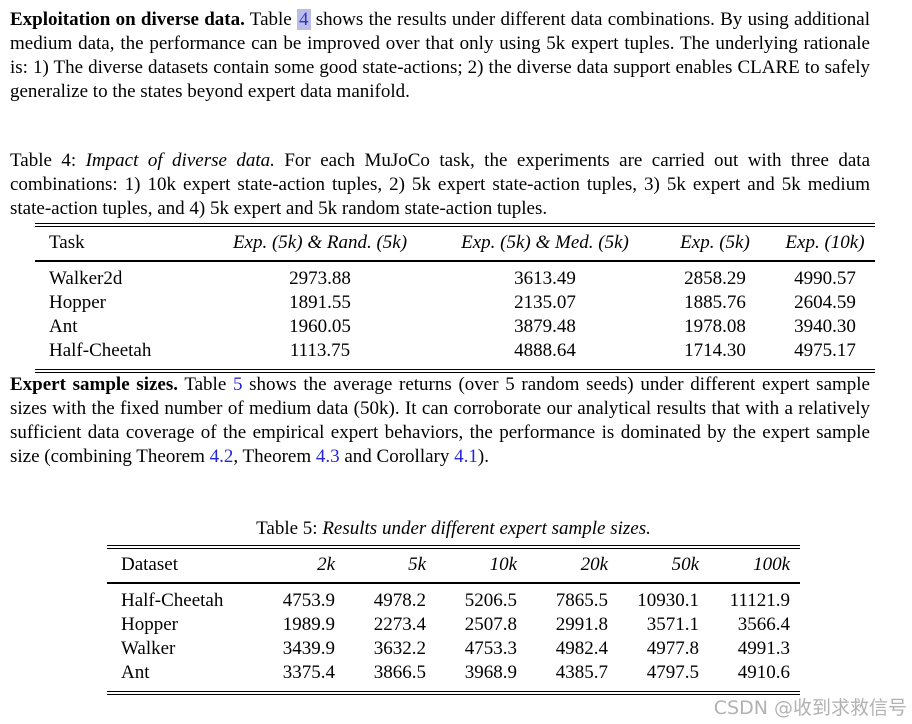  Describe the element at coordinates (390, 565) in the screenshot. I see `table5-header-5k: 5k` at that location.